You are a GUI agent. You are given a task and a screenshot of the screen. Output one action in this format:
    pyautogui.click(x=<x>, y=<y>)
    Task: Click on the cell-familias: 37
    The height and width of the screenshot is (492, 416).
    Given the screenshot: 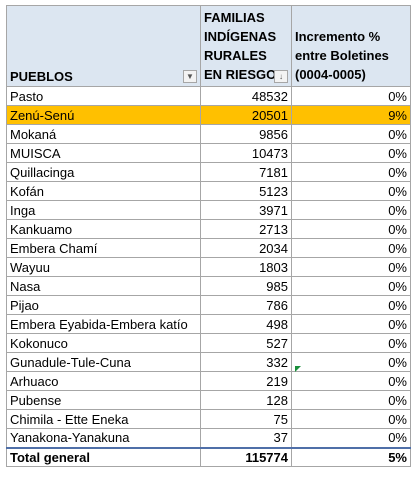 What is the action you would take?
    pyautogui.click(x=246, y=438)
    